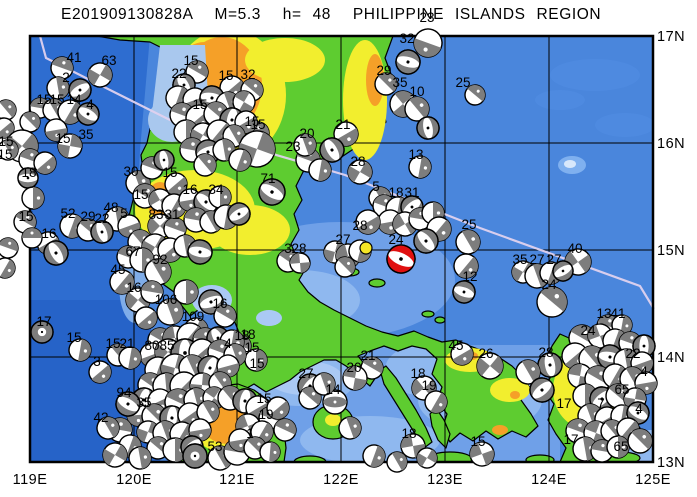 The width and height of the screenshot is (697, 497). Describe the element at coordinates (357, 161) in the screenshot. I see `depth-label: 28` at that location.